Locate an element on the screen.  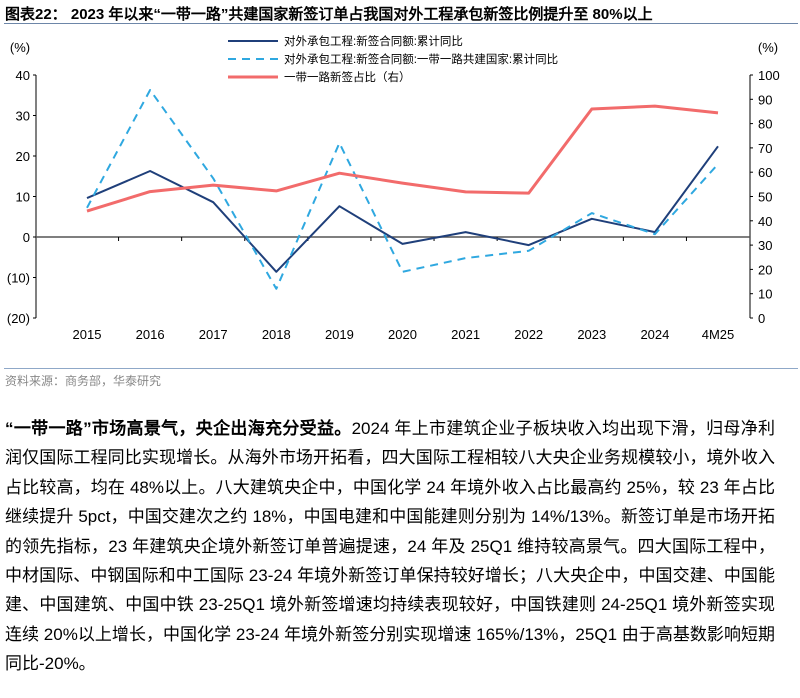
x-axis-tick-label: 2015 is located at coordinates (87, 334).